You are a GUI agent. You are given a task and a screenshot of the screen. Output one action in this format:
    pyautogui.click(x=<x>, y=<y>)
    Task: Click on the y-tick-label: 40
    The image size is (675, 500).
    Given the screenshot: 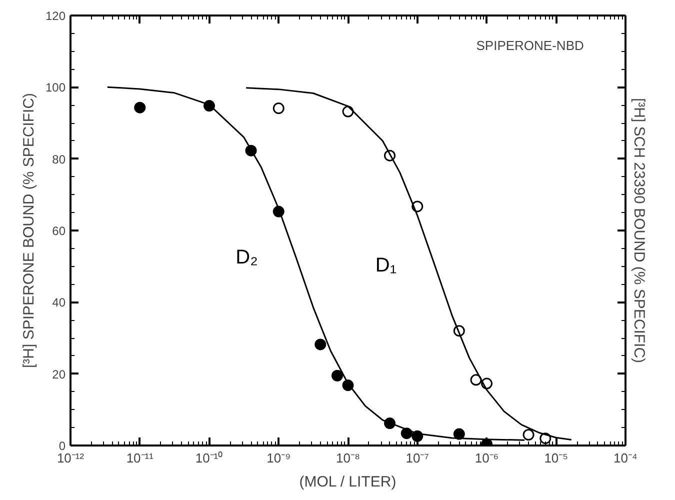 What is the action you would take?
    pyautogui.click(x=59, y=303)
    